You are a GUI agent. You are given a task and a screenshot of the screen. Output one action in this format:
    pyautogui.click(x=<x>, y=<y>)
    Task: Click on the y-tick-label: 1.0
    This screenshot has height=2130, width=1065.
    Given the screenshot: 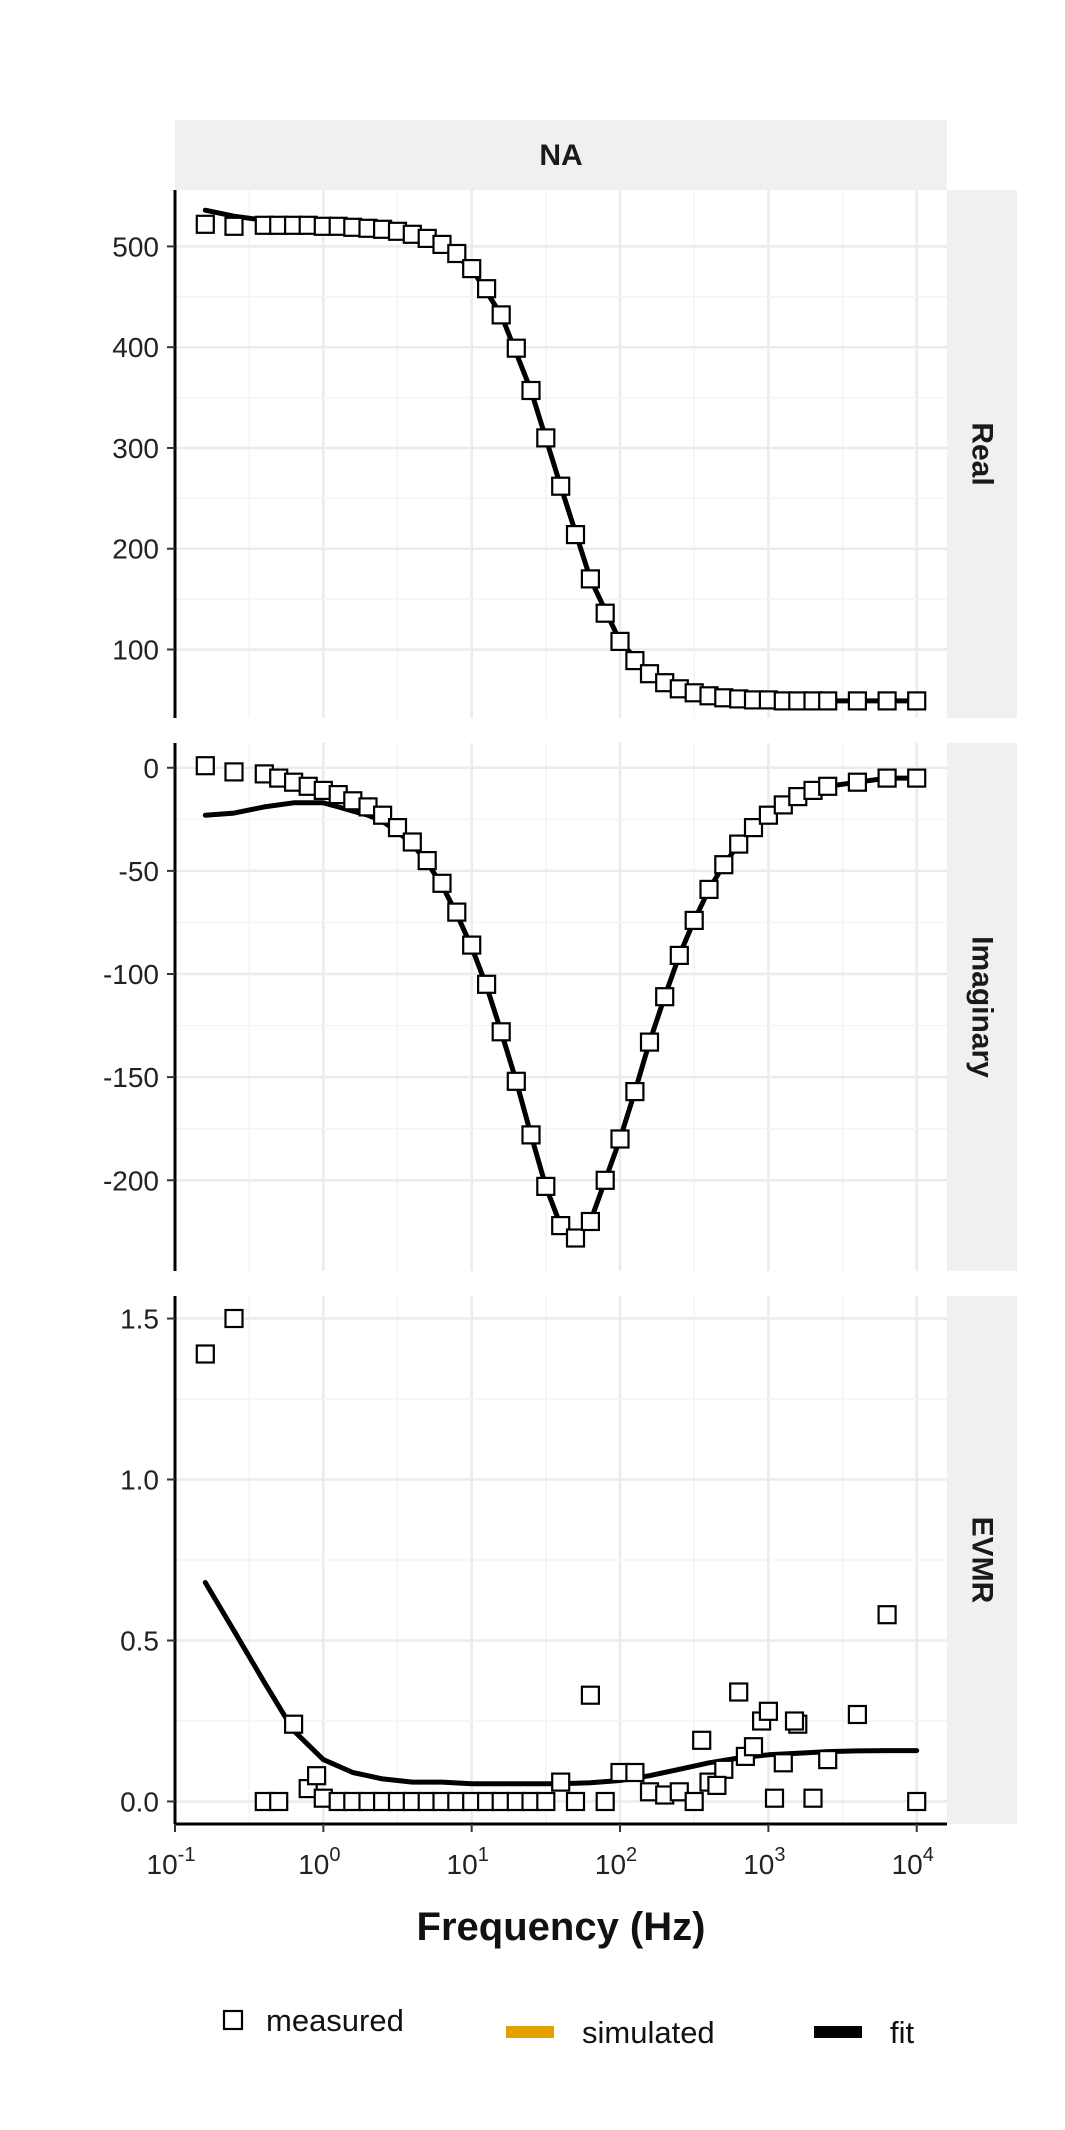 What is the action you would take?
    pyautogui.click(x=139, y=1480)
    